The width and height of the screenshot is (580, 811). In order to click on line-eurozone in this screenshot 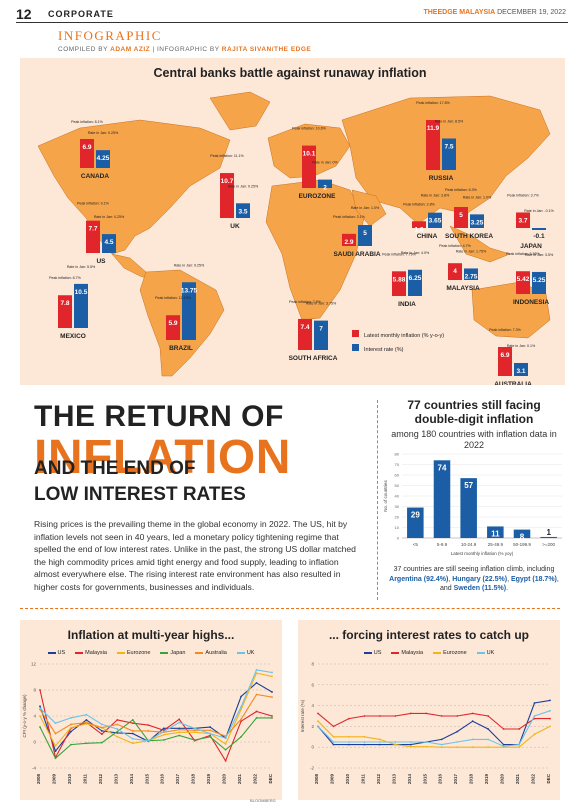, I will do `click(434, 734)`.